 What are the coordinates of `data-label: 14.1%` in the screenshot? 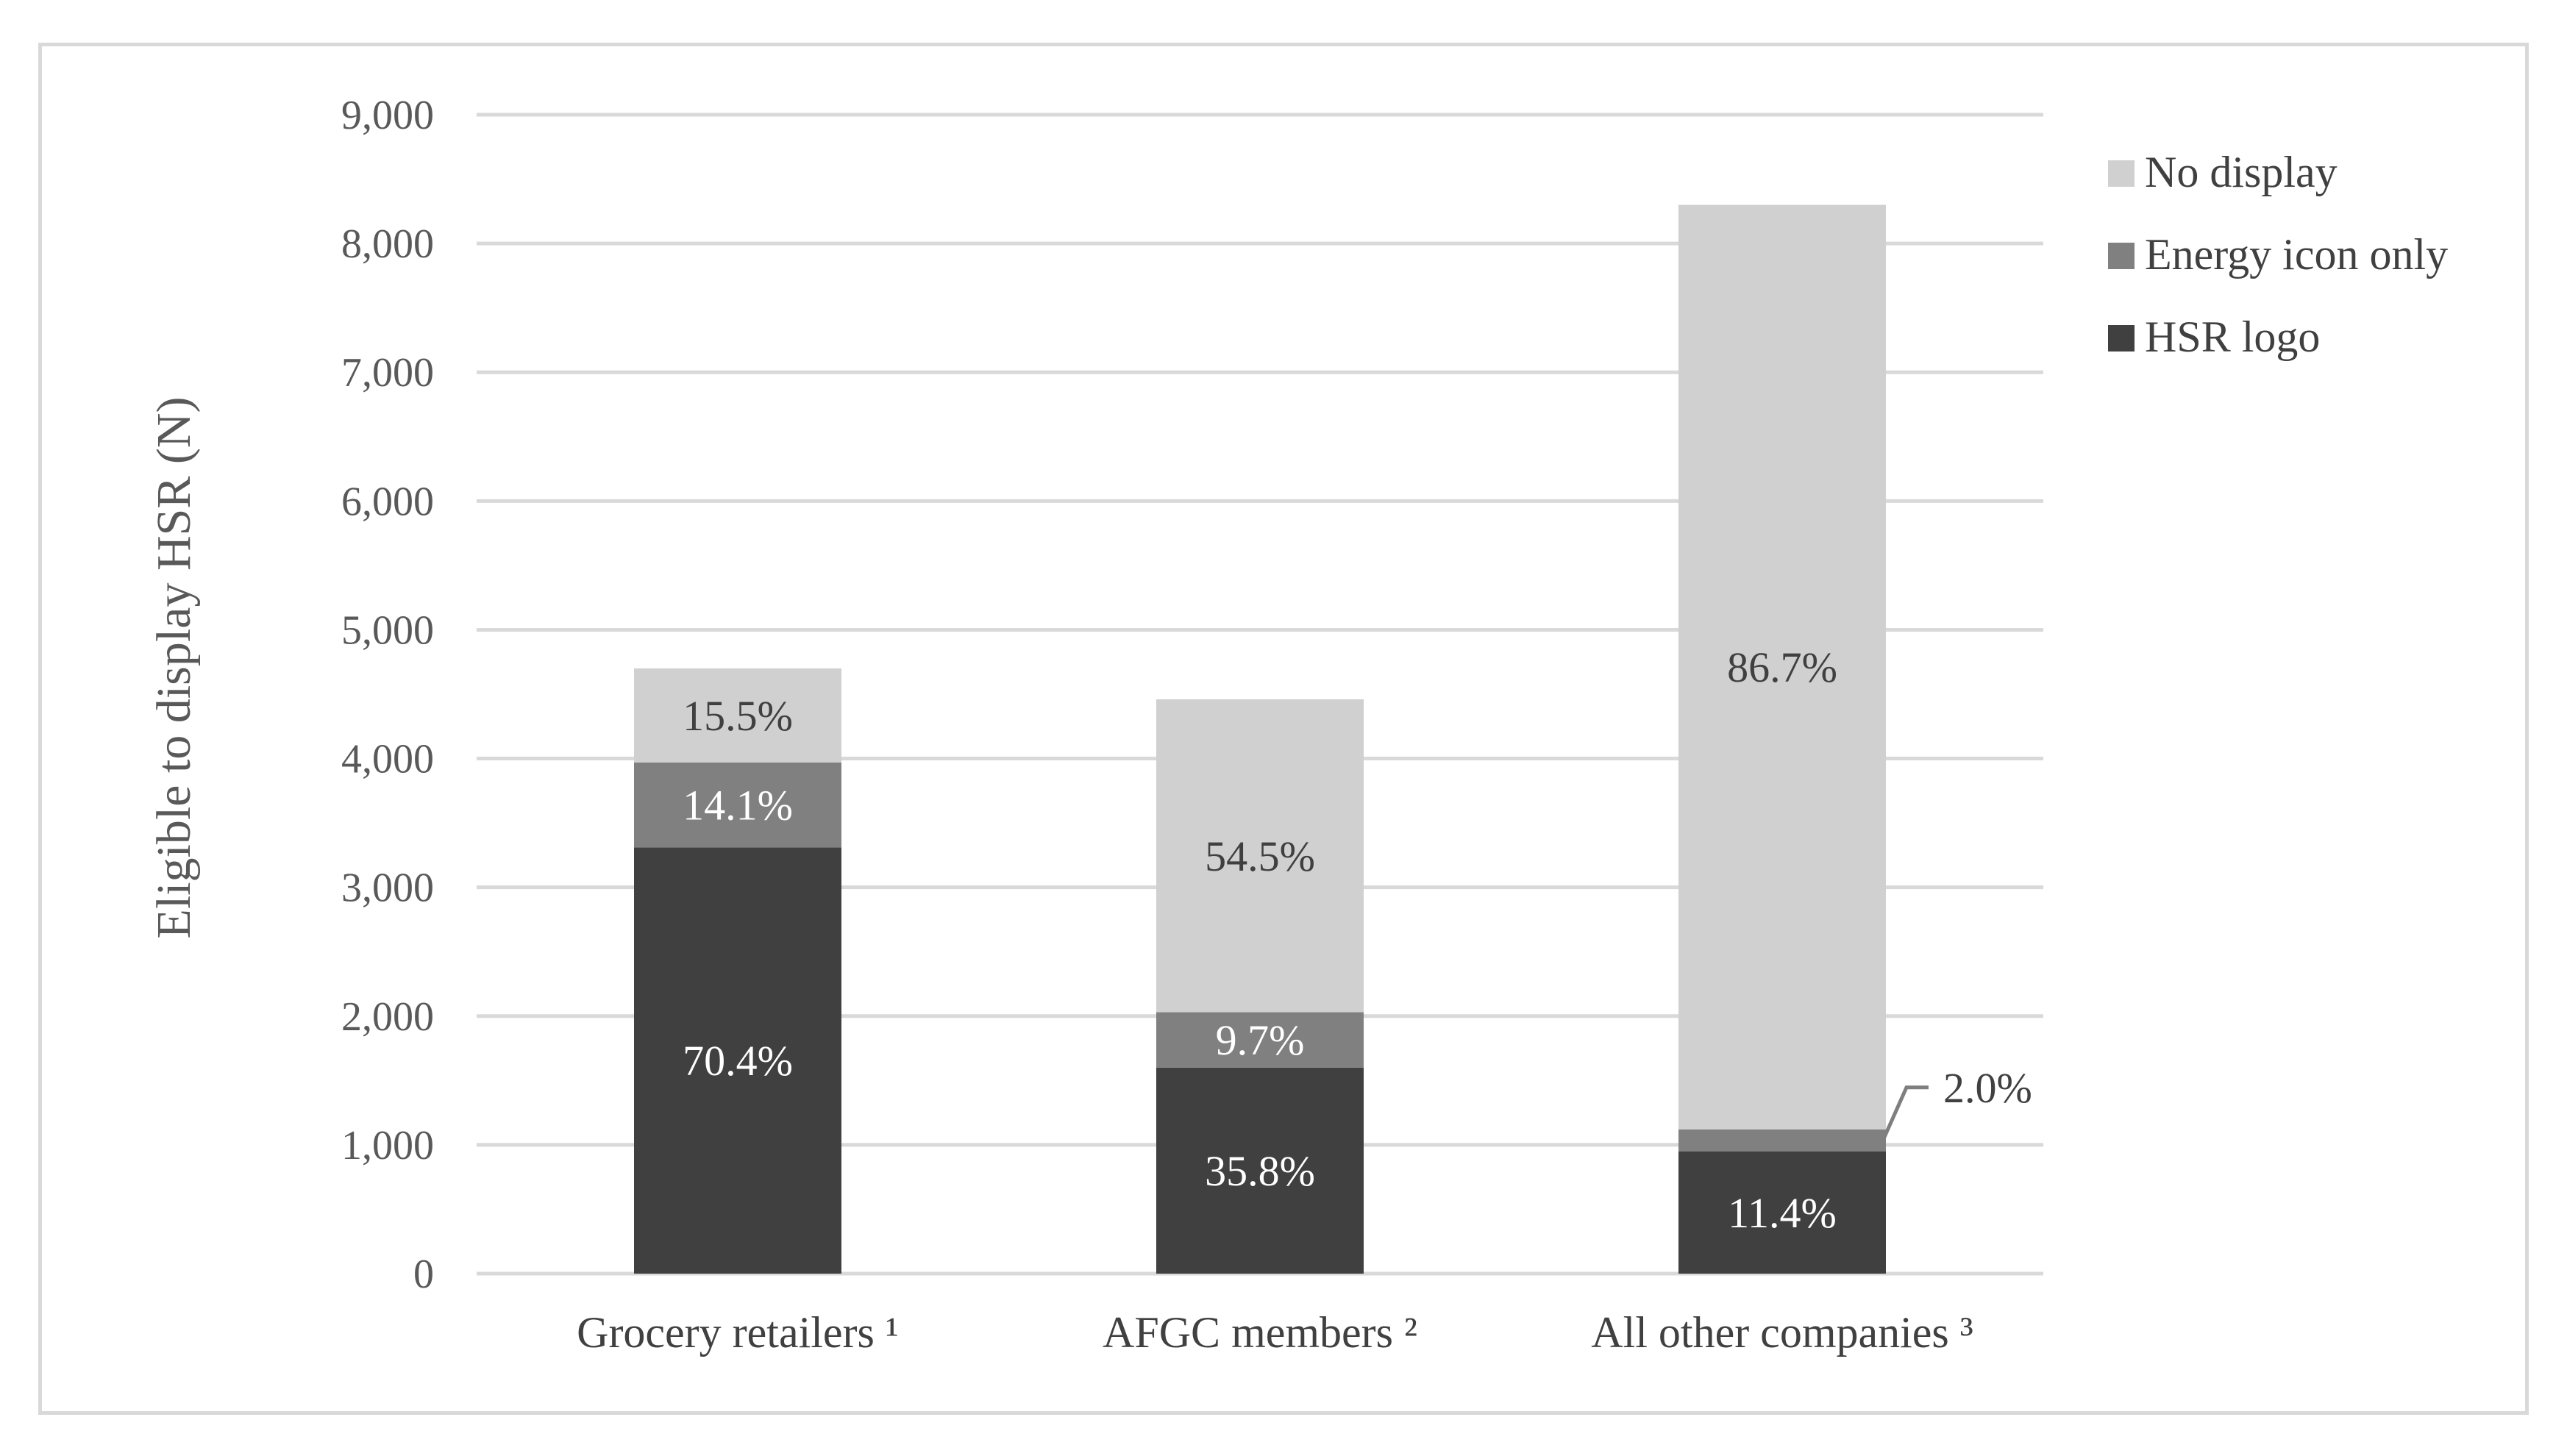 It's located at (738, 805).